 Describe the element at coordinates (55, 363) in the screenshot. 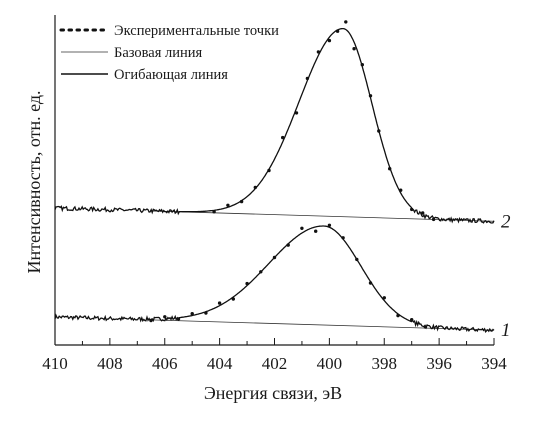

I see `x-tick-label: 410` at that location.